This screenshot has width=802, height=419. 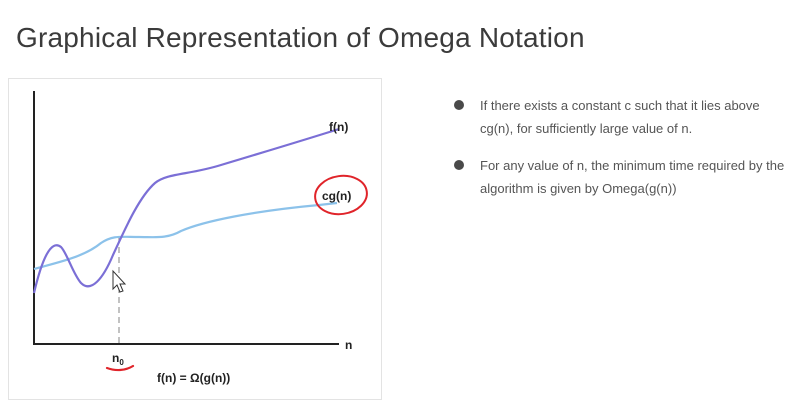 What do you see at coordinates (119, 281) in the screenshot?
I see `mouse-pointer-icon` at bounding box center [119, 281].